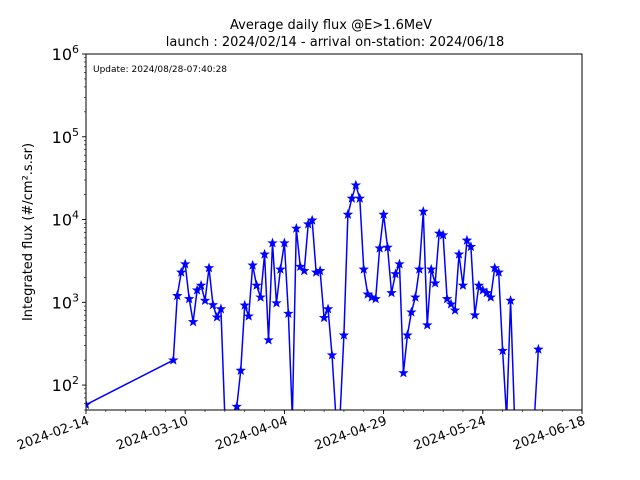  I want to click on x-tick-label: 2024-05-24, so click(450, 434).